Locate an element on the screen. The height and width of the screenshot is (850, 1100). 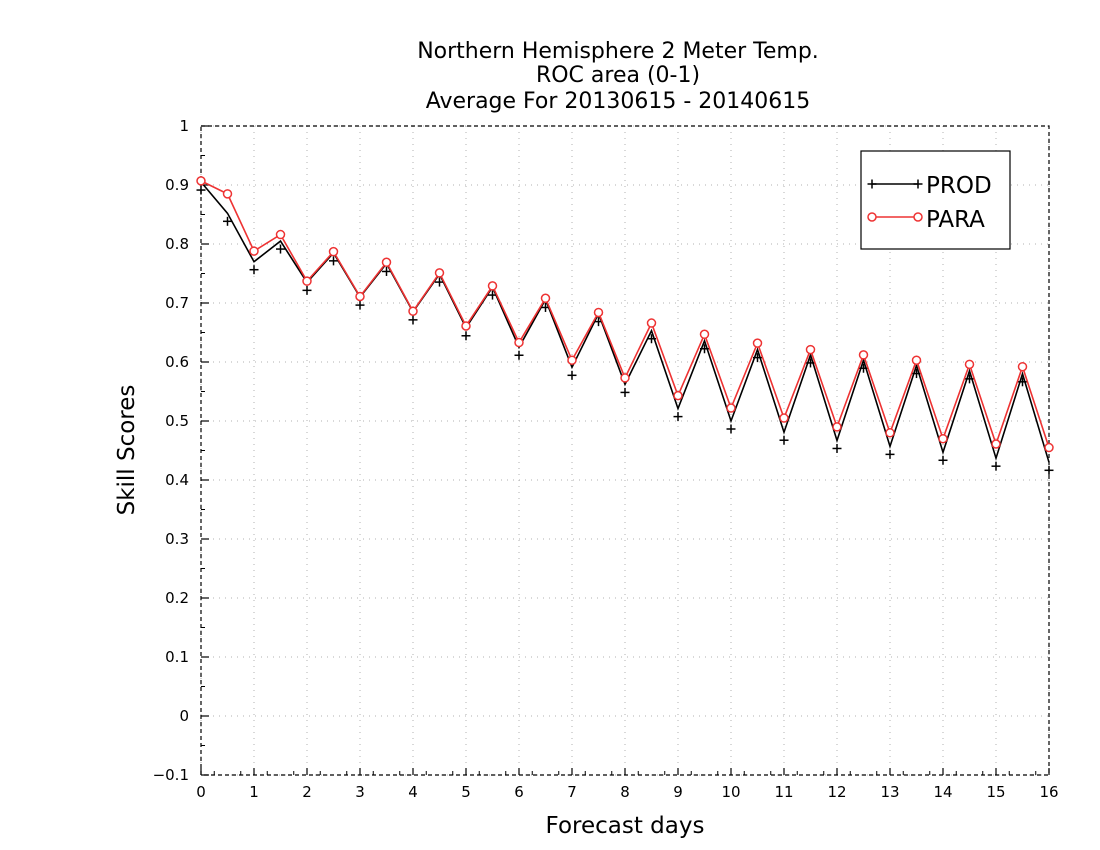
x-tick-label: 11 is located at coordinates (783, 792).